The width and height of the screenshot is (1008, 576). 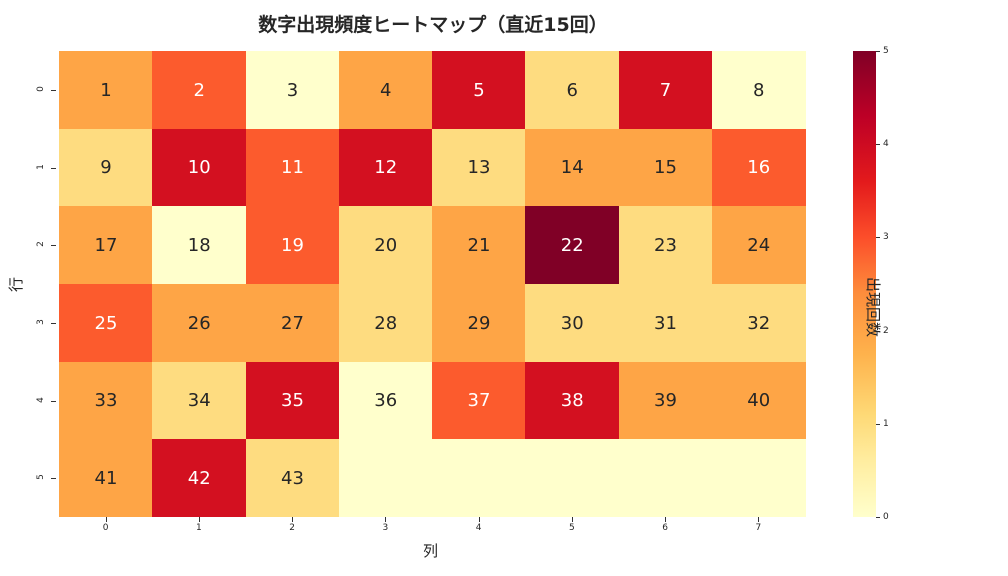 I want to click on heatmap-cell: 28, so click(x=385, y=323).